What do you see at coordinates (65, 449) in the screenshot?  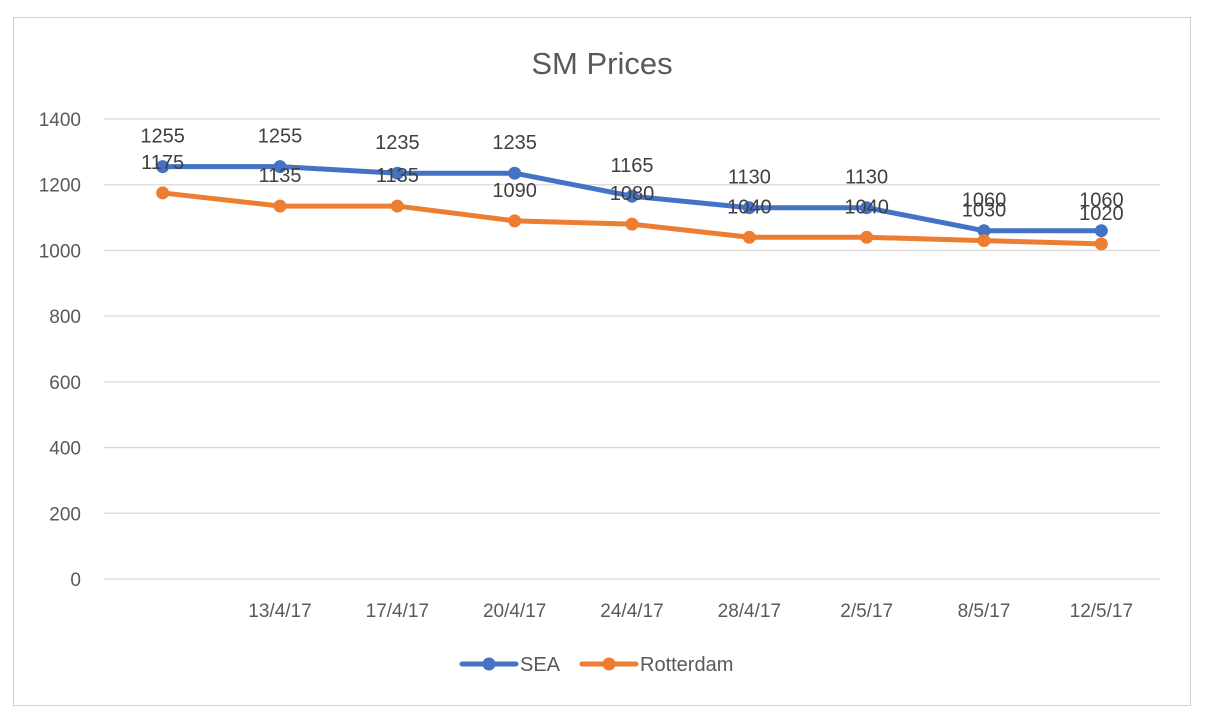 I see `y-tick-label: 400` at bounding box center [65, 449].